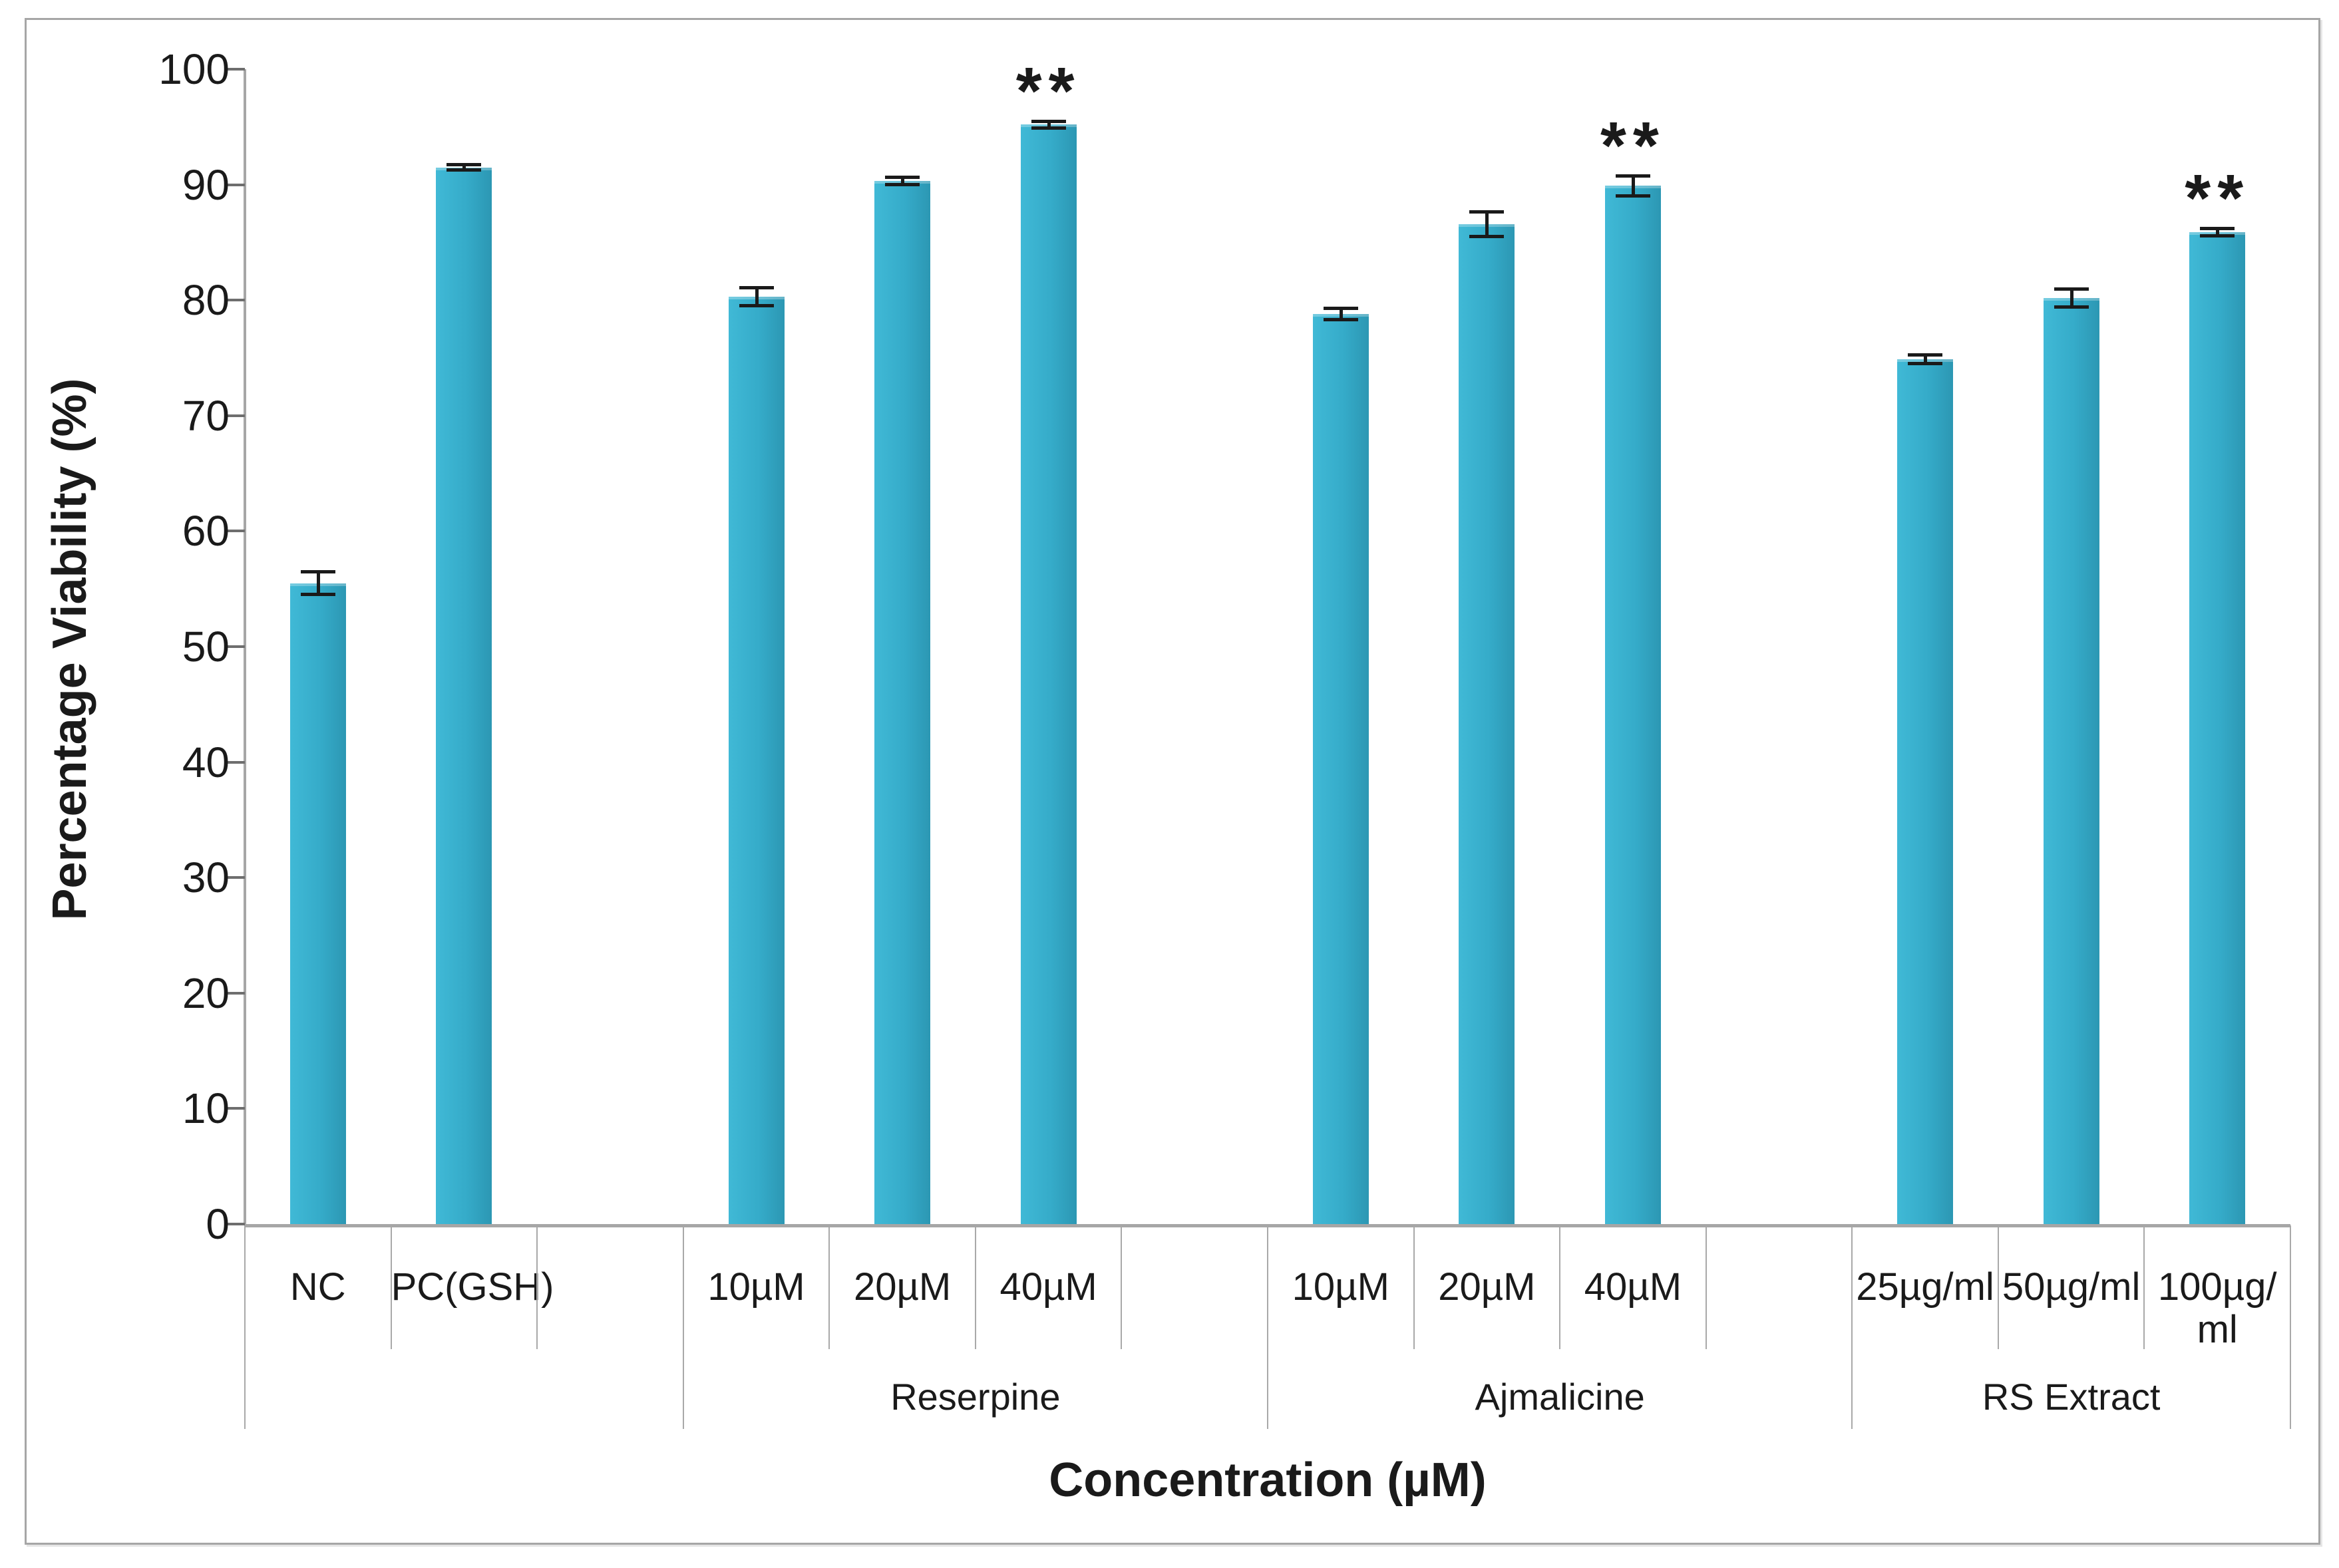 The height and width of the screenshot is (1568, 2339). I want to click on y-tick-label: 70, so click(206, 415).